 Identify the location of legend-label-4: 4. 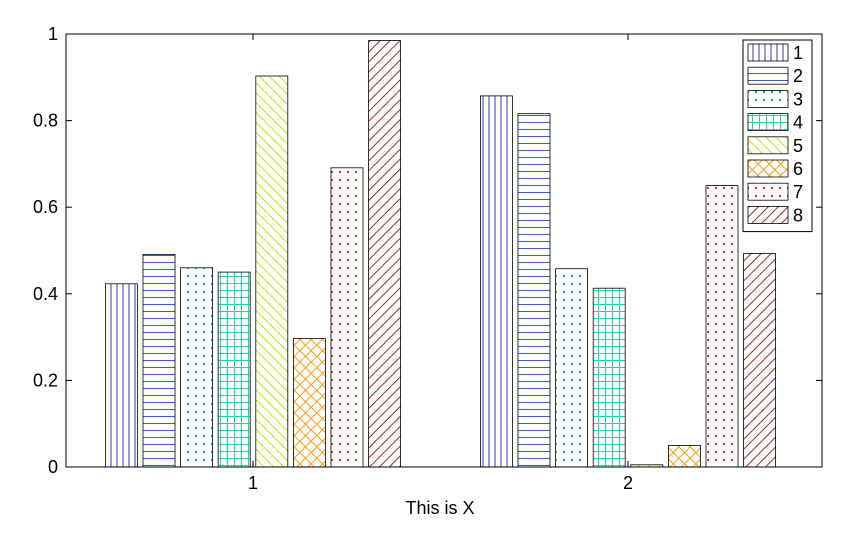
(798, 123).